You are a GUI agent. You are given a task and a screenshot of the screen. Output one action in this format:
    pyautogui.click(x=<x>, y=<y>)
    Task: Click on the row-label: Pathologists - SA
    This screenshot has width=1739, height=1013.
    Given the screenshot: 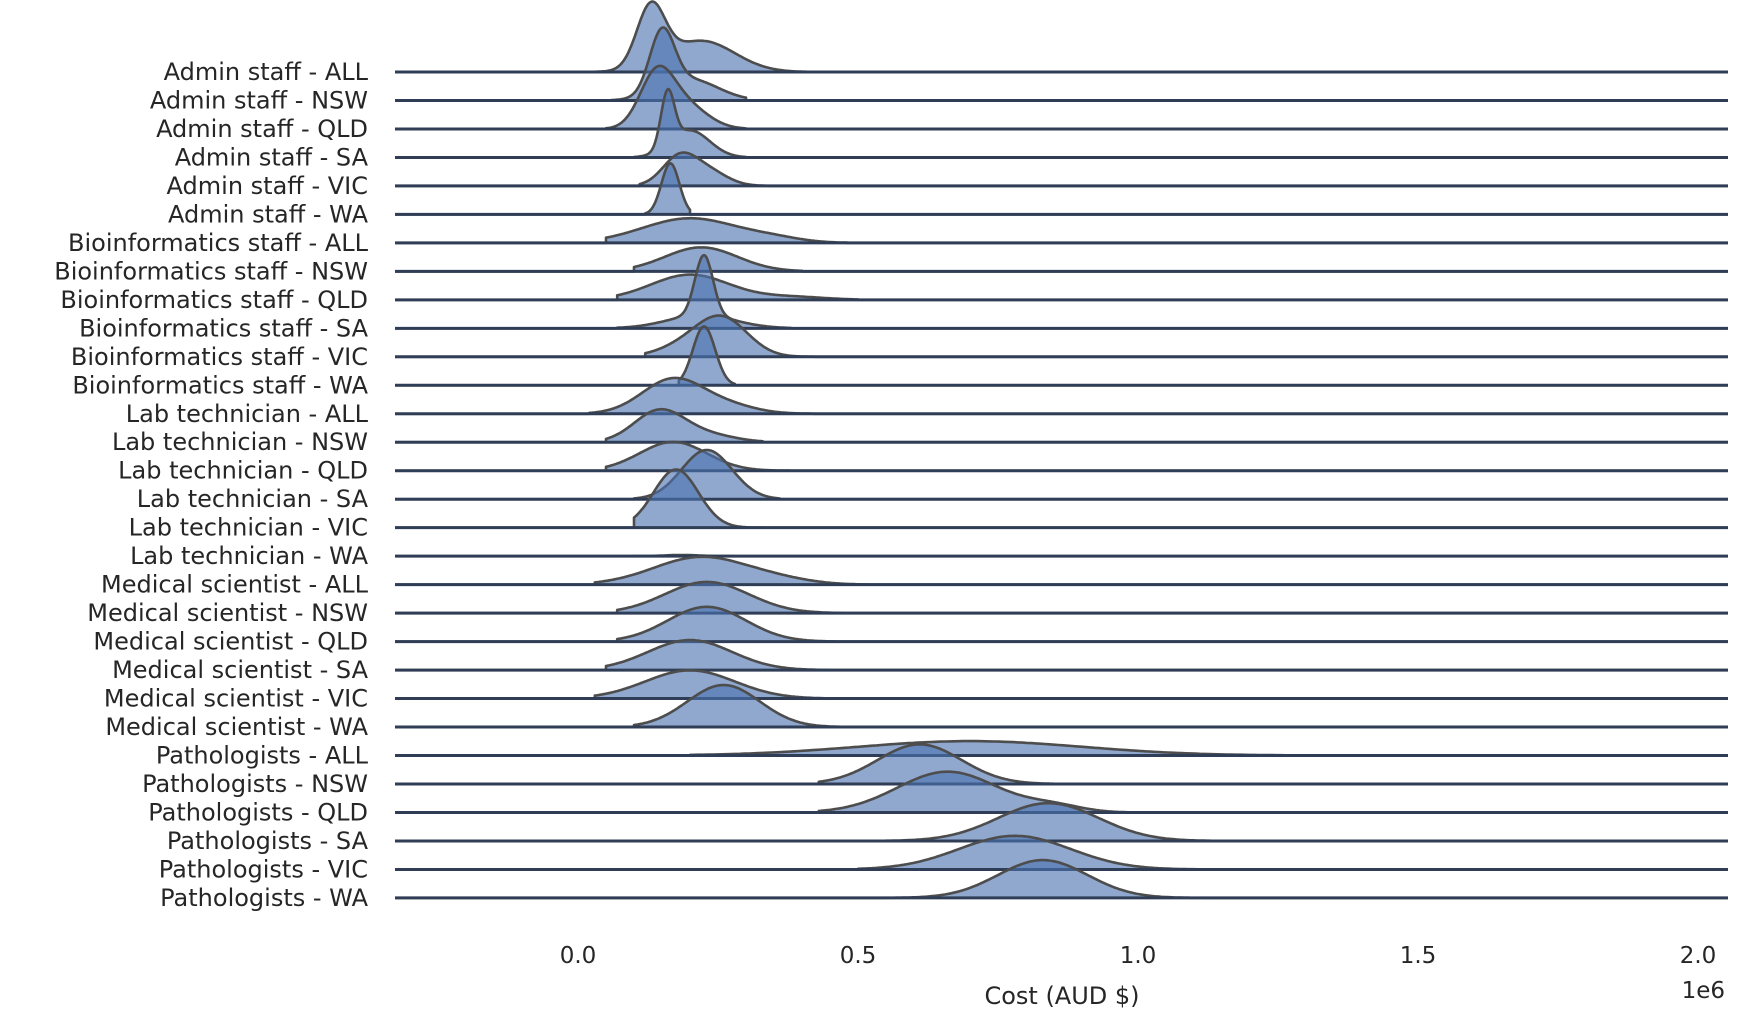 What is the action you would take?
    pyautogui.click(x=268, y=841)
    